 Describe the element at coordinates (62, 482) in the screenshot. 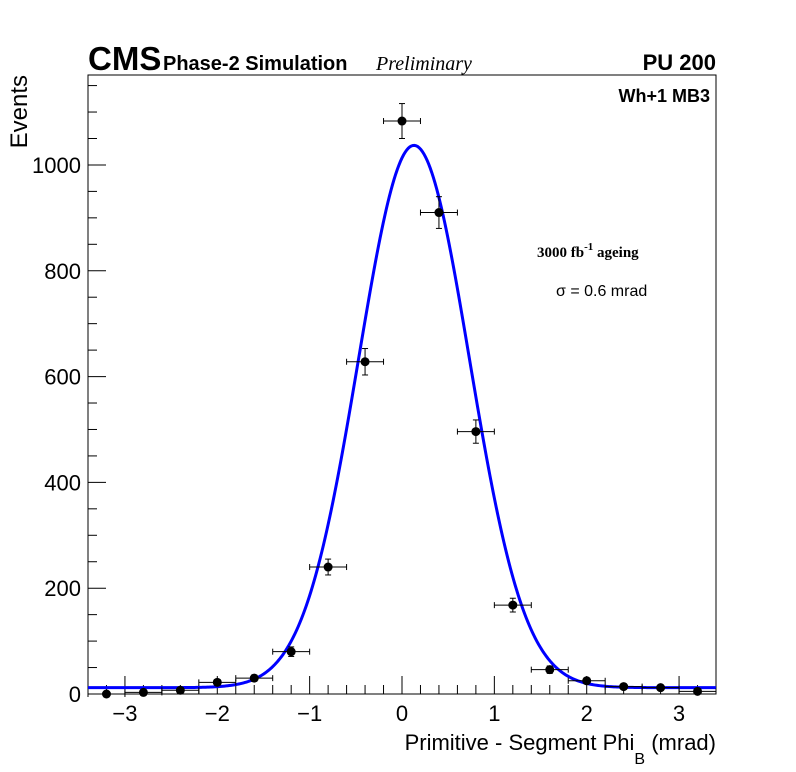

I see `y-tick-label: 400` at that location.